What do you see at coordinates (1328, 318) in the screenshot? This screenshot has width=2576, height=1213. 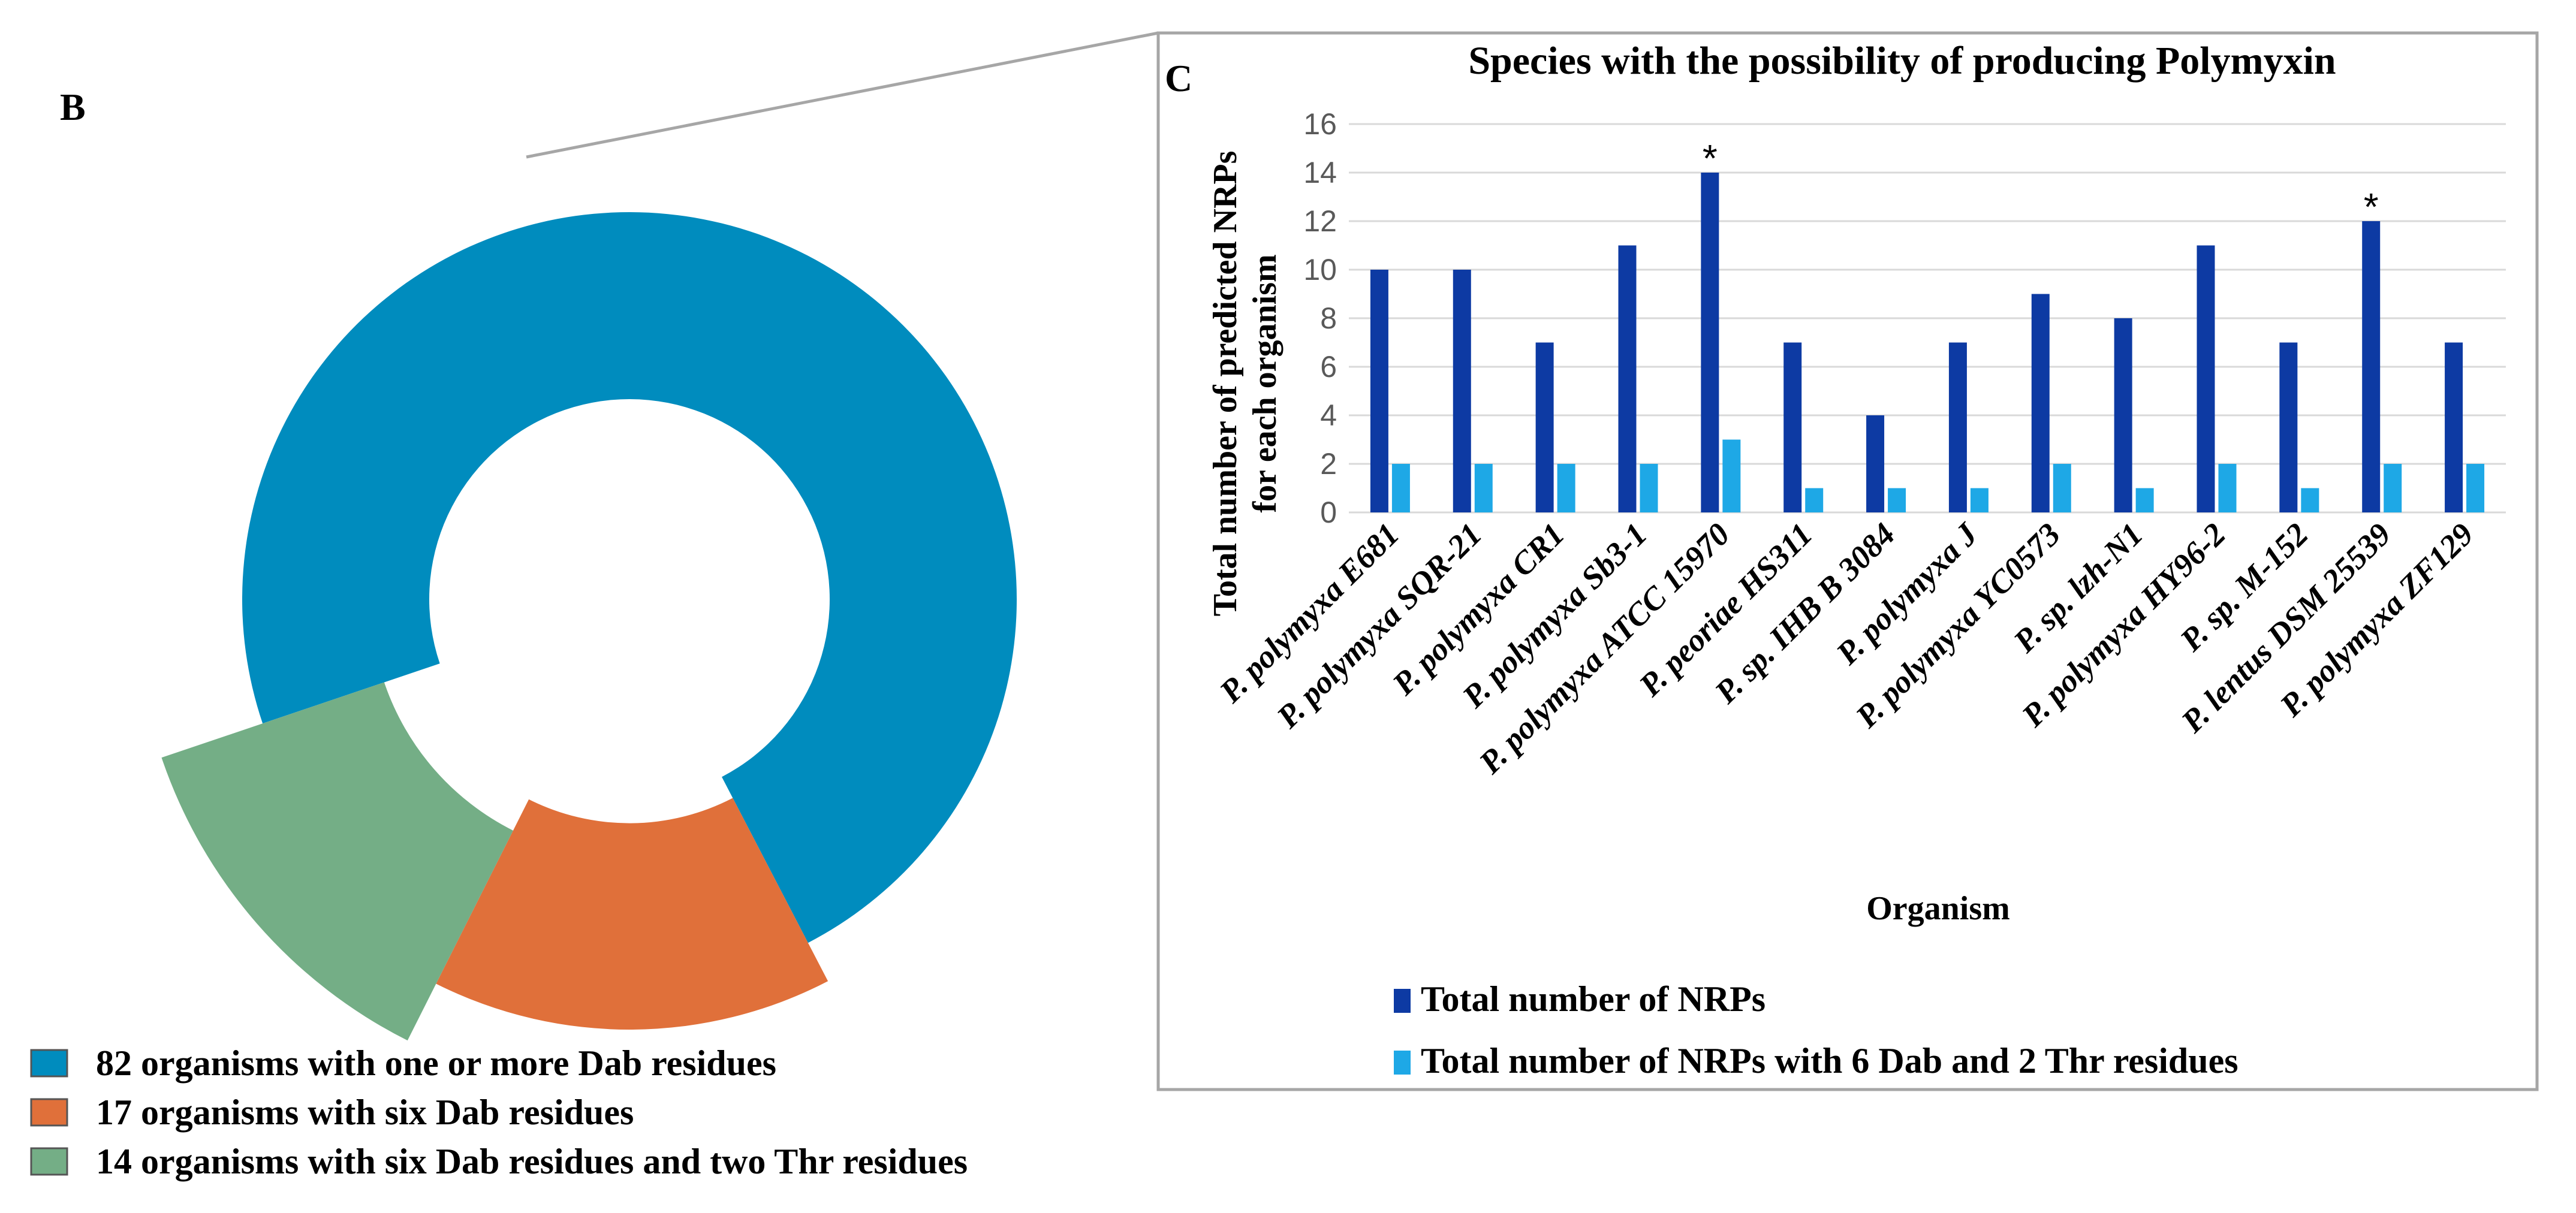 I see `y-tick-label: 8` at bounding box center [1328, 318].